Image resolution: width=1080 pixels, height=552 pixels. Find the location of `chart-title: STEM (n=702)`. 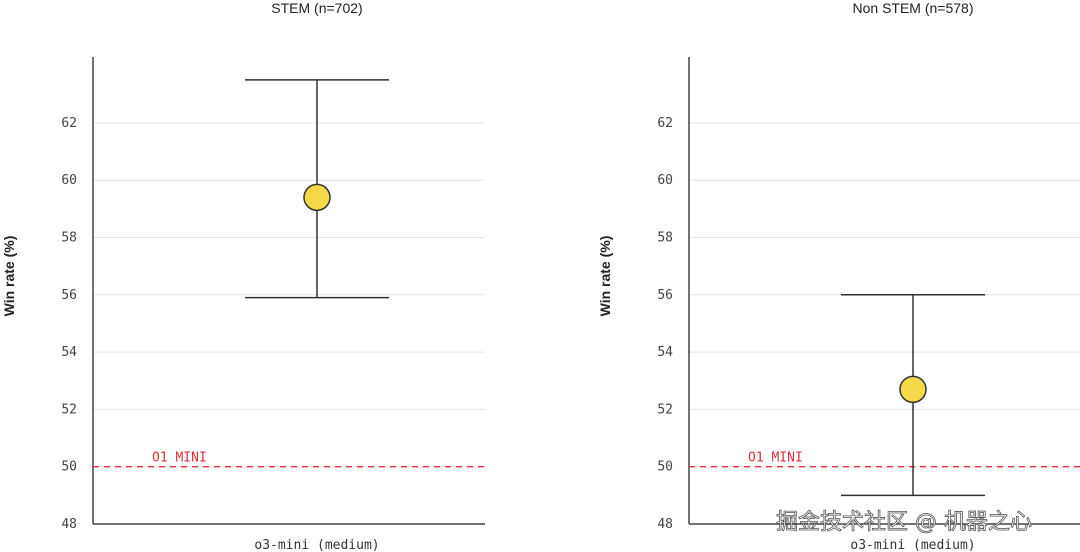

chart-title: STEM (n=702) is located at coordinates (316, 8).